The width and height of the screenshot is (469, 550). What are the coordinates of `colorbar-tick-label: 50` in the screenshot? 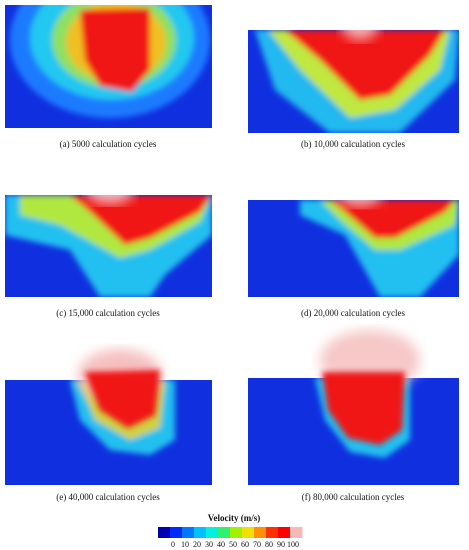 It's located at (233, 544).